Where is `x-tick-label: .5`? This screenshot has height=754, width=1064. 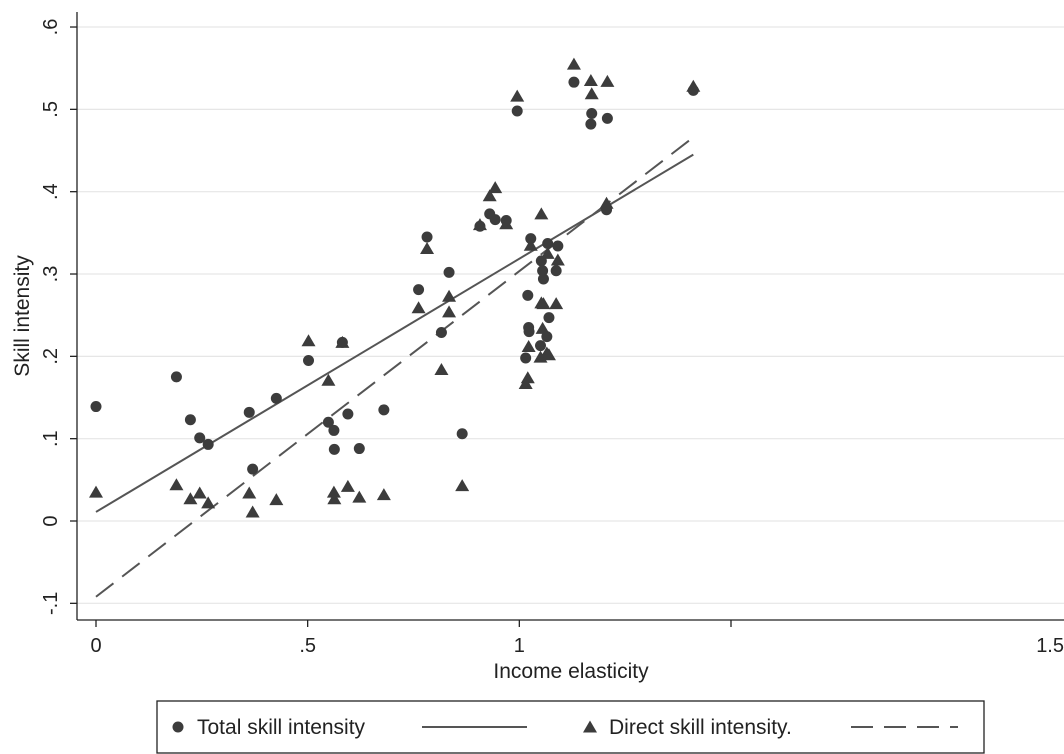
x-tick-label: .5 is located at coordinates (307, 646).